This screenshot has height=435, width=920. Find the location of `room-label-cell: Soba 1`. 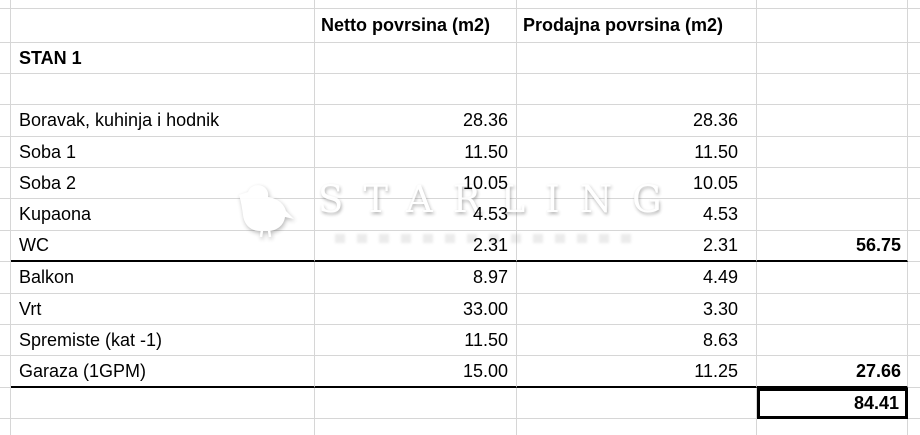

room-label-cell: Soba 1 is located at coordinates (163, 152).